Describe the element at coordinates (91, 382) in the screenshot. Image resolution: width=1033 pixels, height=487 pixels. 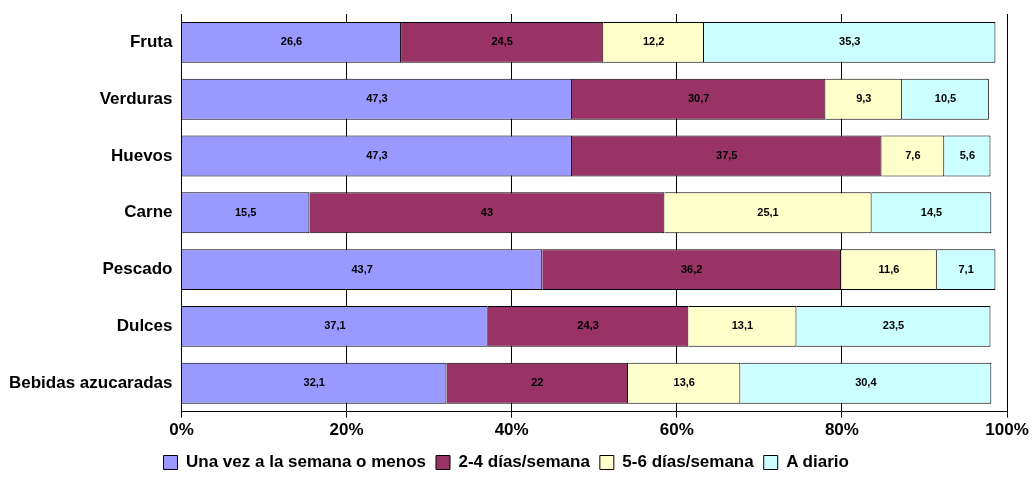
I see `y-tick-label: Bebidas azucaradas` at that location.